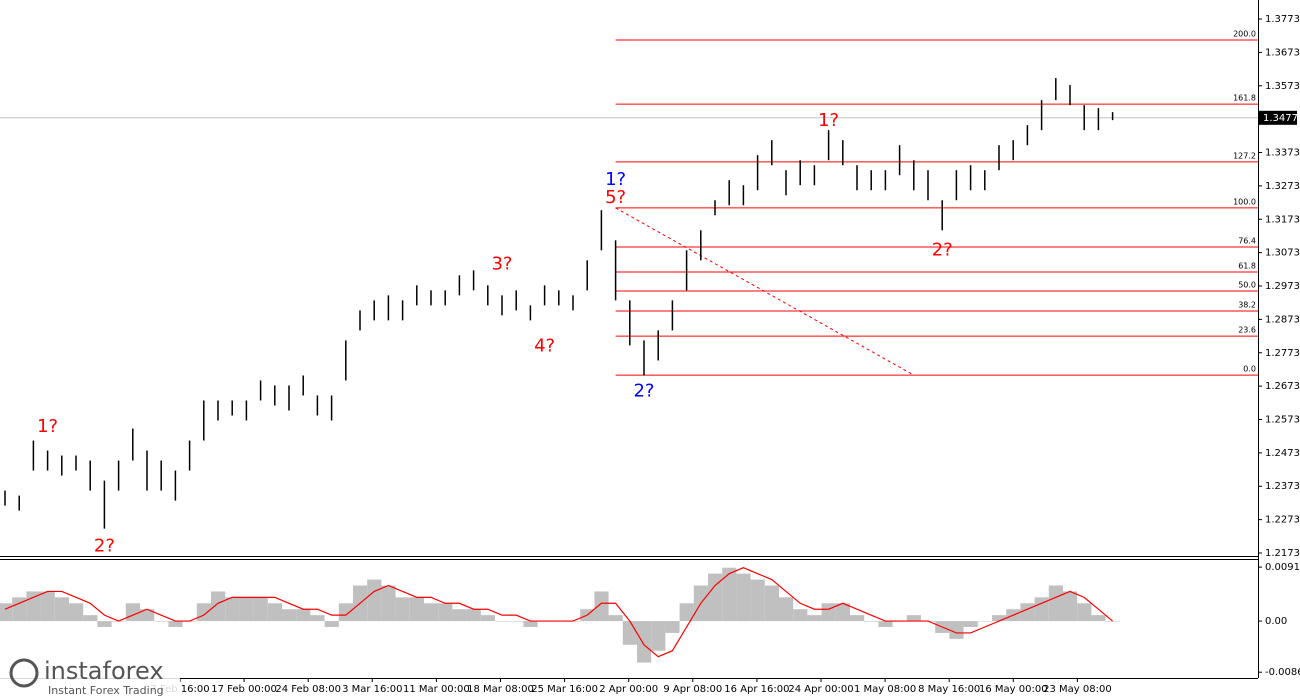  Describe the element at coordinates (106, 690) in the screenshot. I see `logo-tagline: Instant Forex Trading` at that location.